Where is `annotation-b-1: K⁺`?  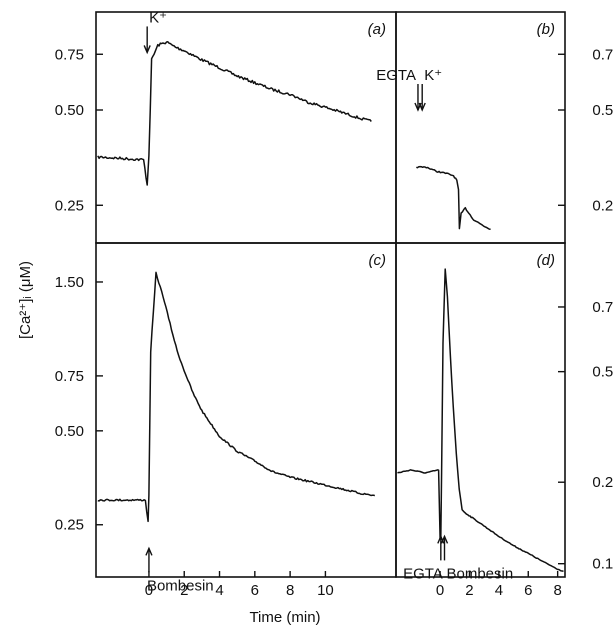
annotation-b-1: K⁺ is located at coordinates (430, 89).